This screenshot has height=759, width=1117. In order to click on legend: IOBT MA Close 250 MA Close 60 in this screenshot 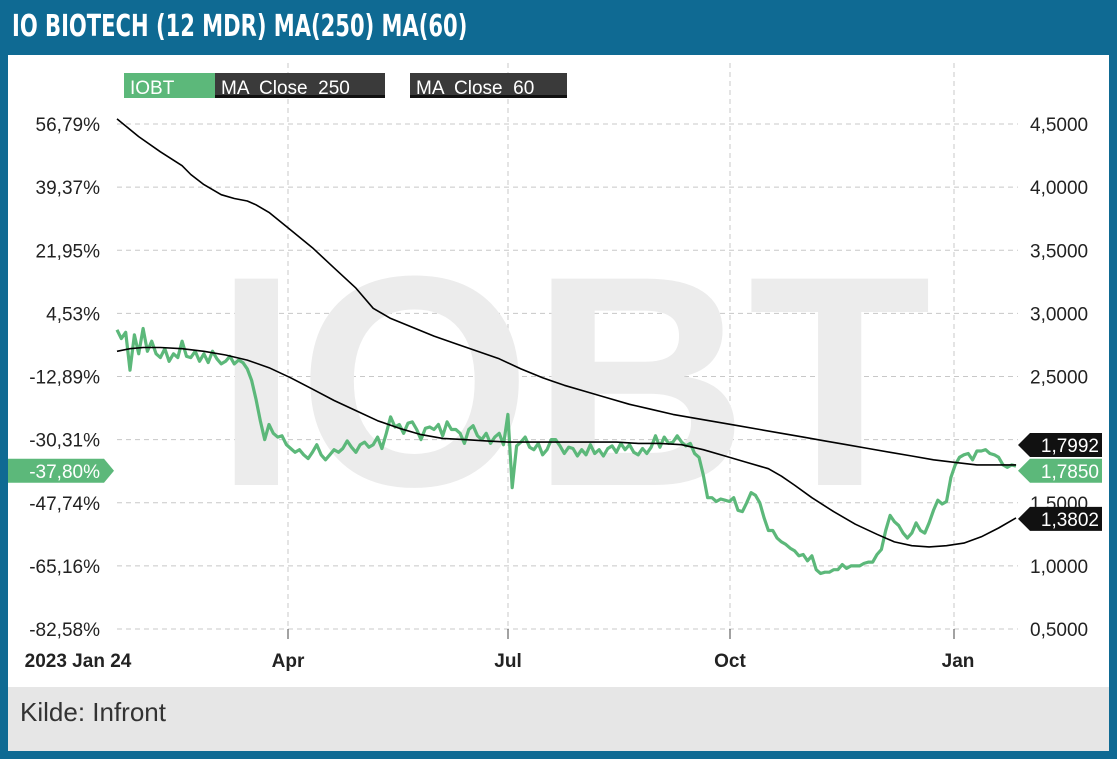, I will do `click(345, 86)`.